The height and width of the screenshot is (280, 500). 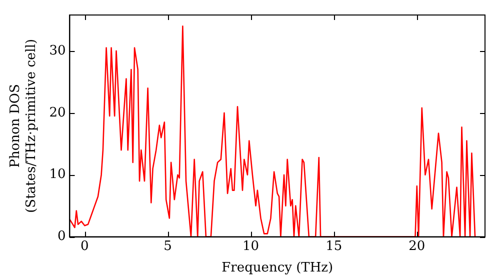 What do you see at coordinates (168, 246) in the screenshot?
I see `x-tick-label: 5` at bounding box center [168, 246].